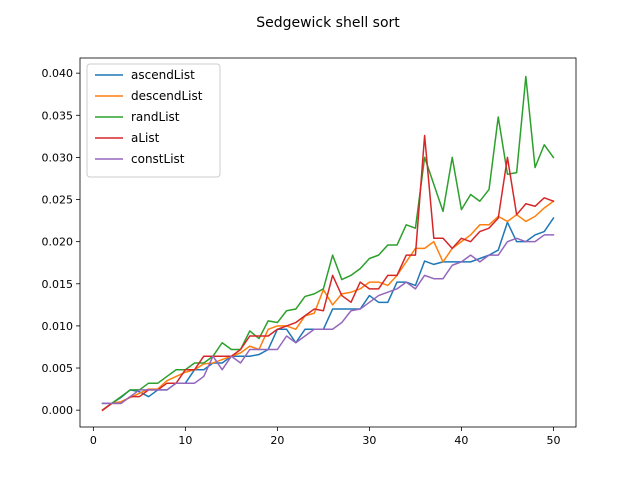  Describe the element at coordinates (58, 368) in the screenshot. I see `y-tick-label: 0.005` at that location.